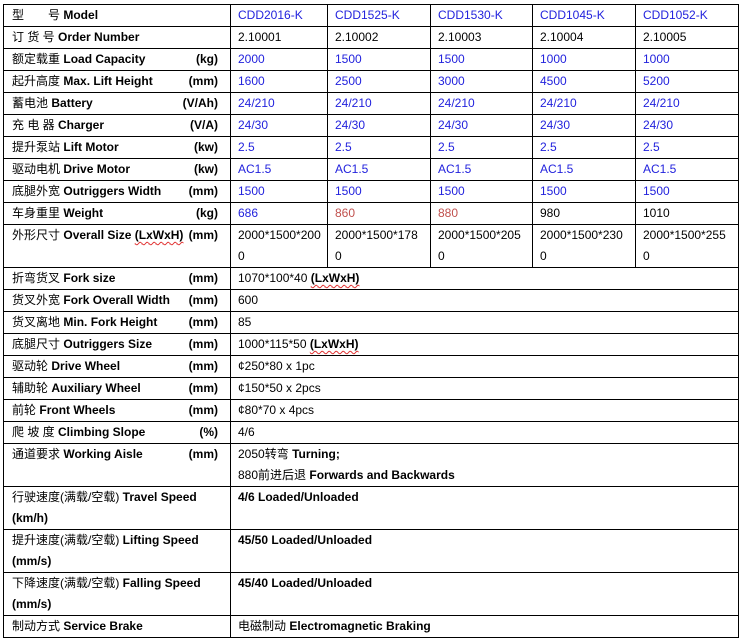  What do you see at coordinates (584, 37) in the screenshot?
I see `spec-value: 2.10004` at bounding box center [584, 37].